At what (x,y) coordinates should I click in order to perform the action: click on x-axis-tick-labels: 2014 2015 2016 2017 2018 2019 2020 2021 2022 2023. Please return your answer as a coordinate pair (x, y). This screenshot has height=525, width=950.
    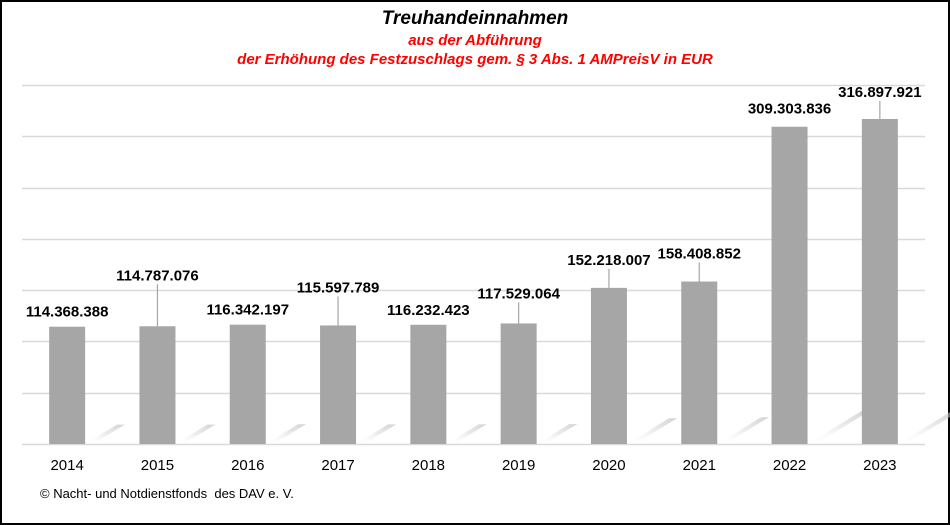
    Looking at the image, I should click on (473, 465).